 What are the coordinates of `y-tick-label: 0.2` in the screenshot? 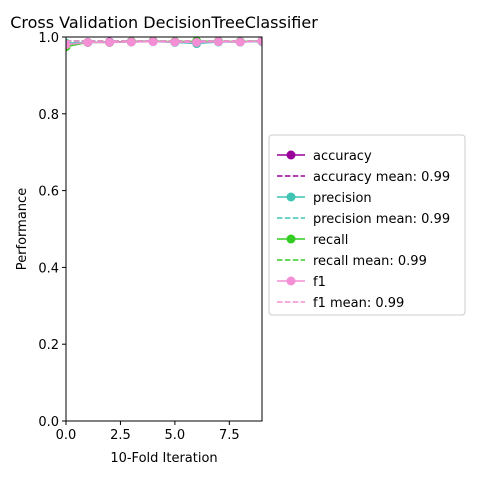 It's located at (48, 345).